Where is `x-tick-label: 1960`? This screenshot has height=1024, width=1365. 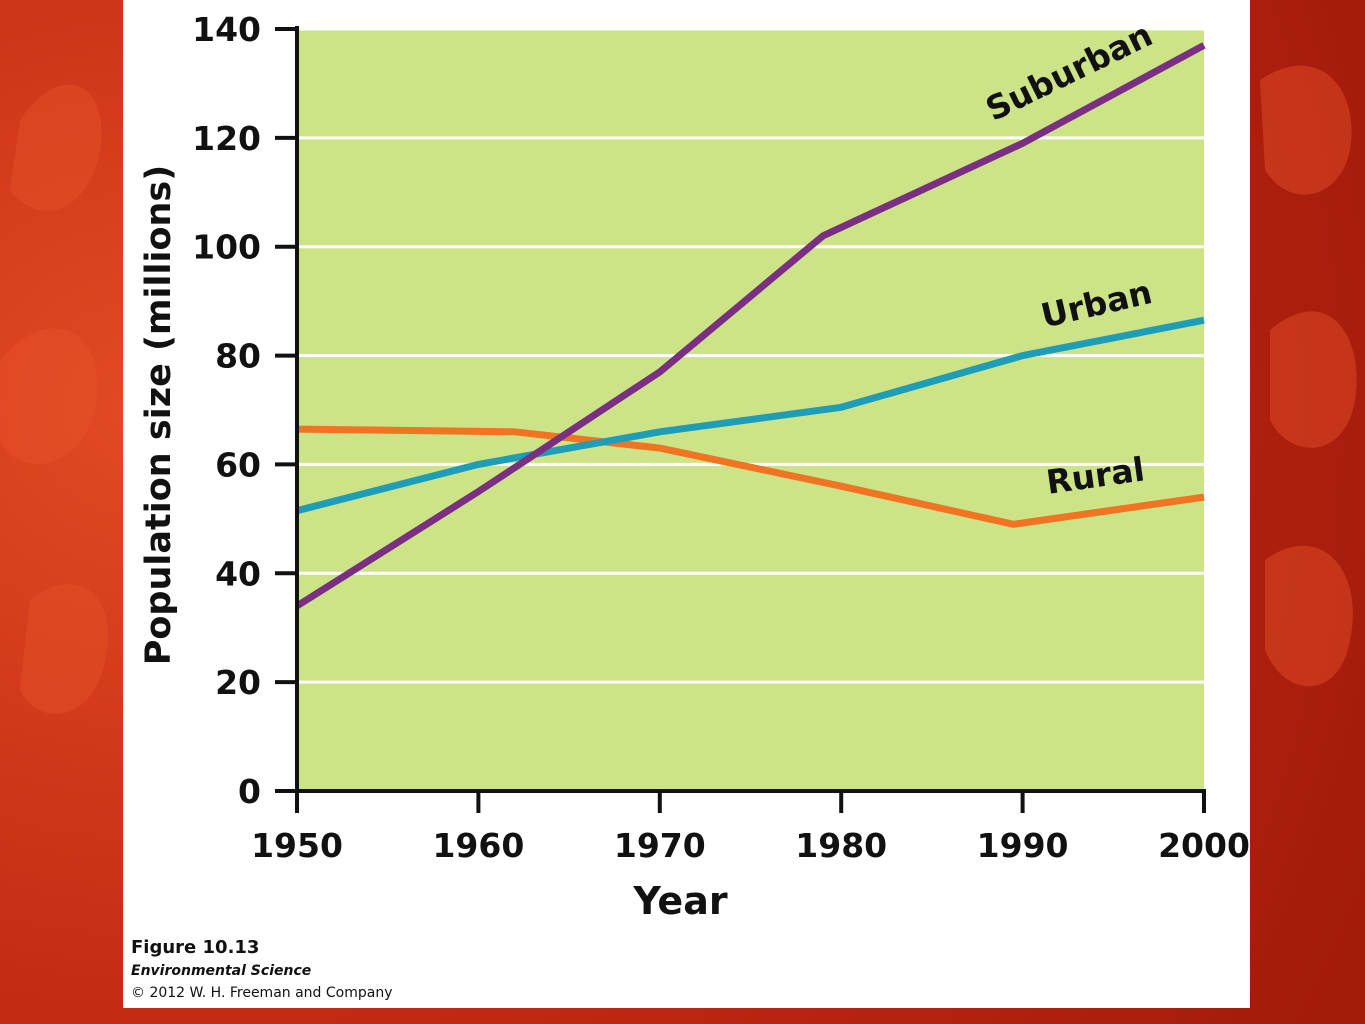 x-tick-label: 1960 is located at coordinates (478, 845).